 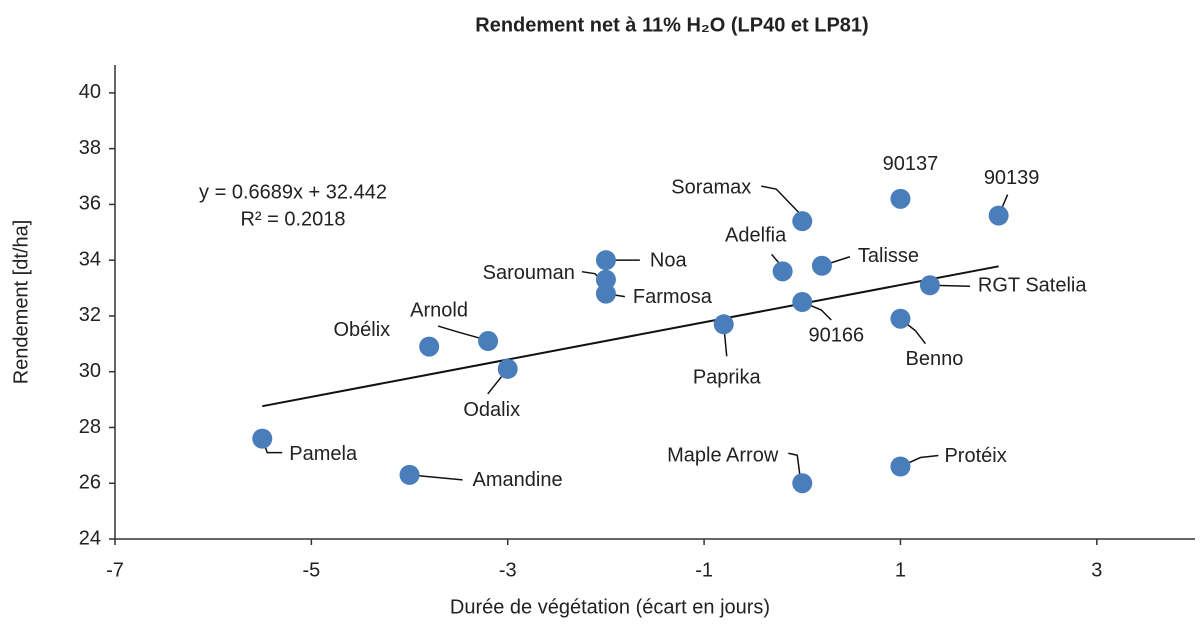 I want to click on x-tick-label: -5, so click(x=311, y=570).